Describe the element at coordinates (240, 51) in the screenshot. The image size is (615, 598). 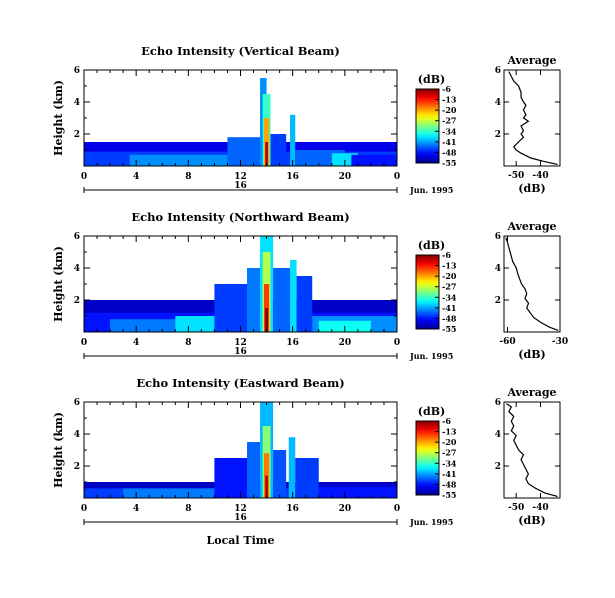
I see `panel-title: Echo Intensity (Vertical Beam)` at that location.